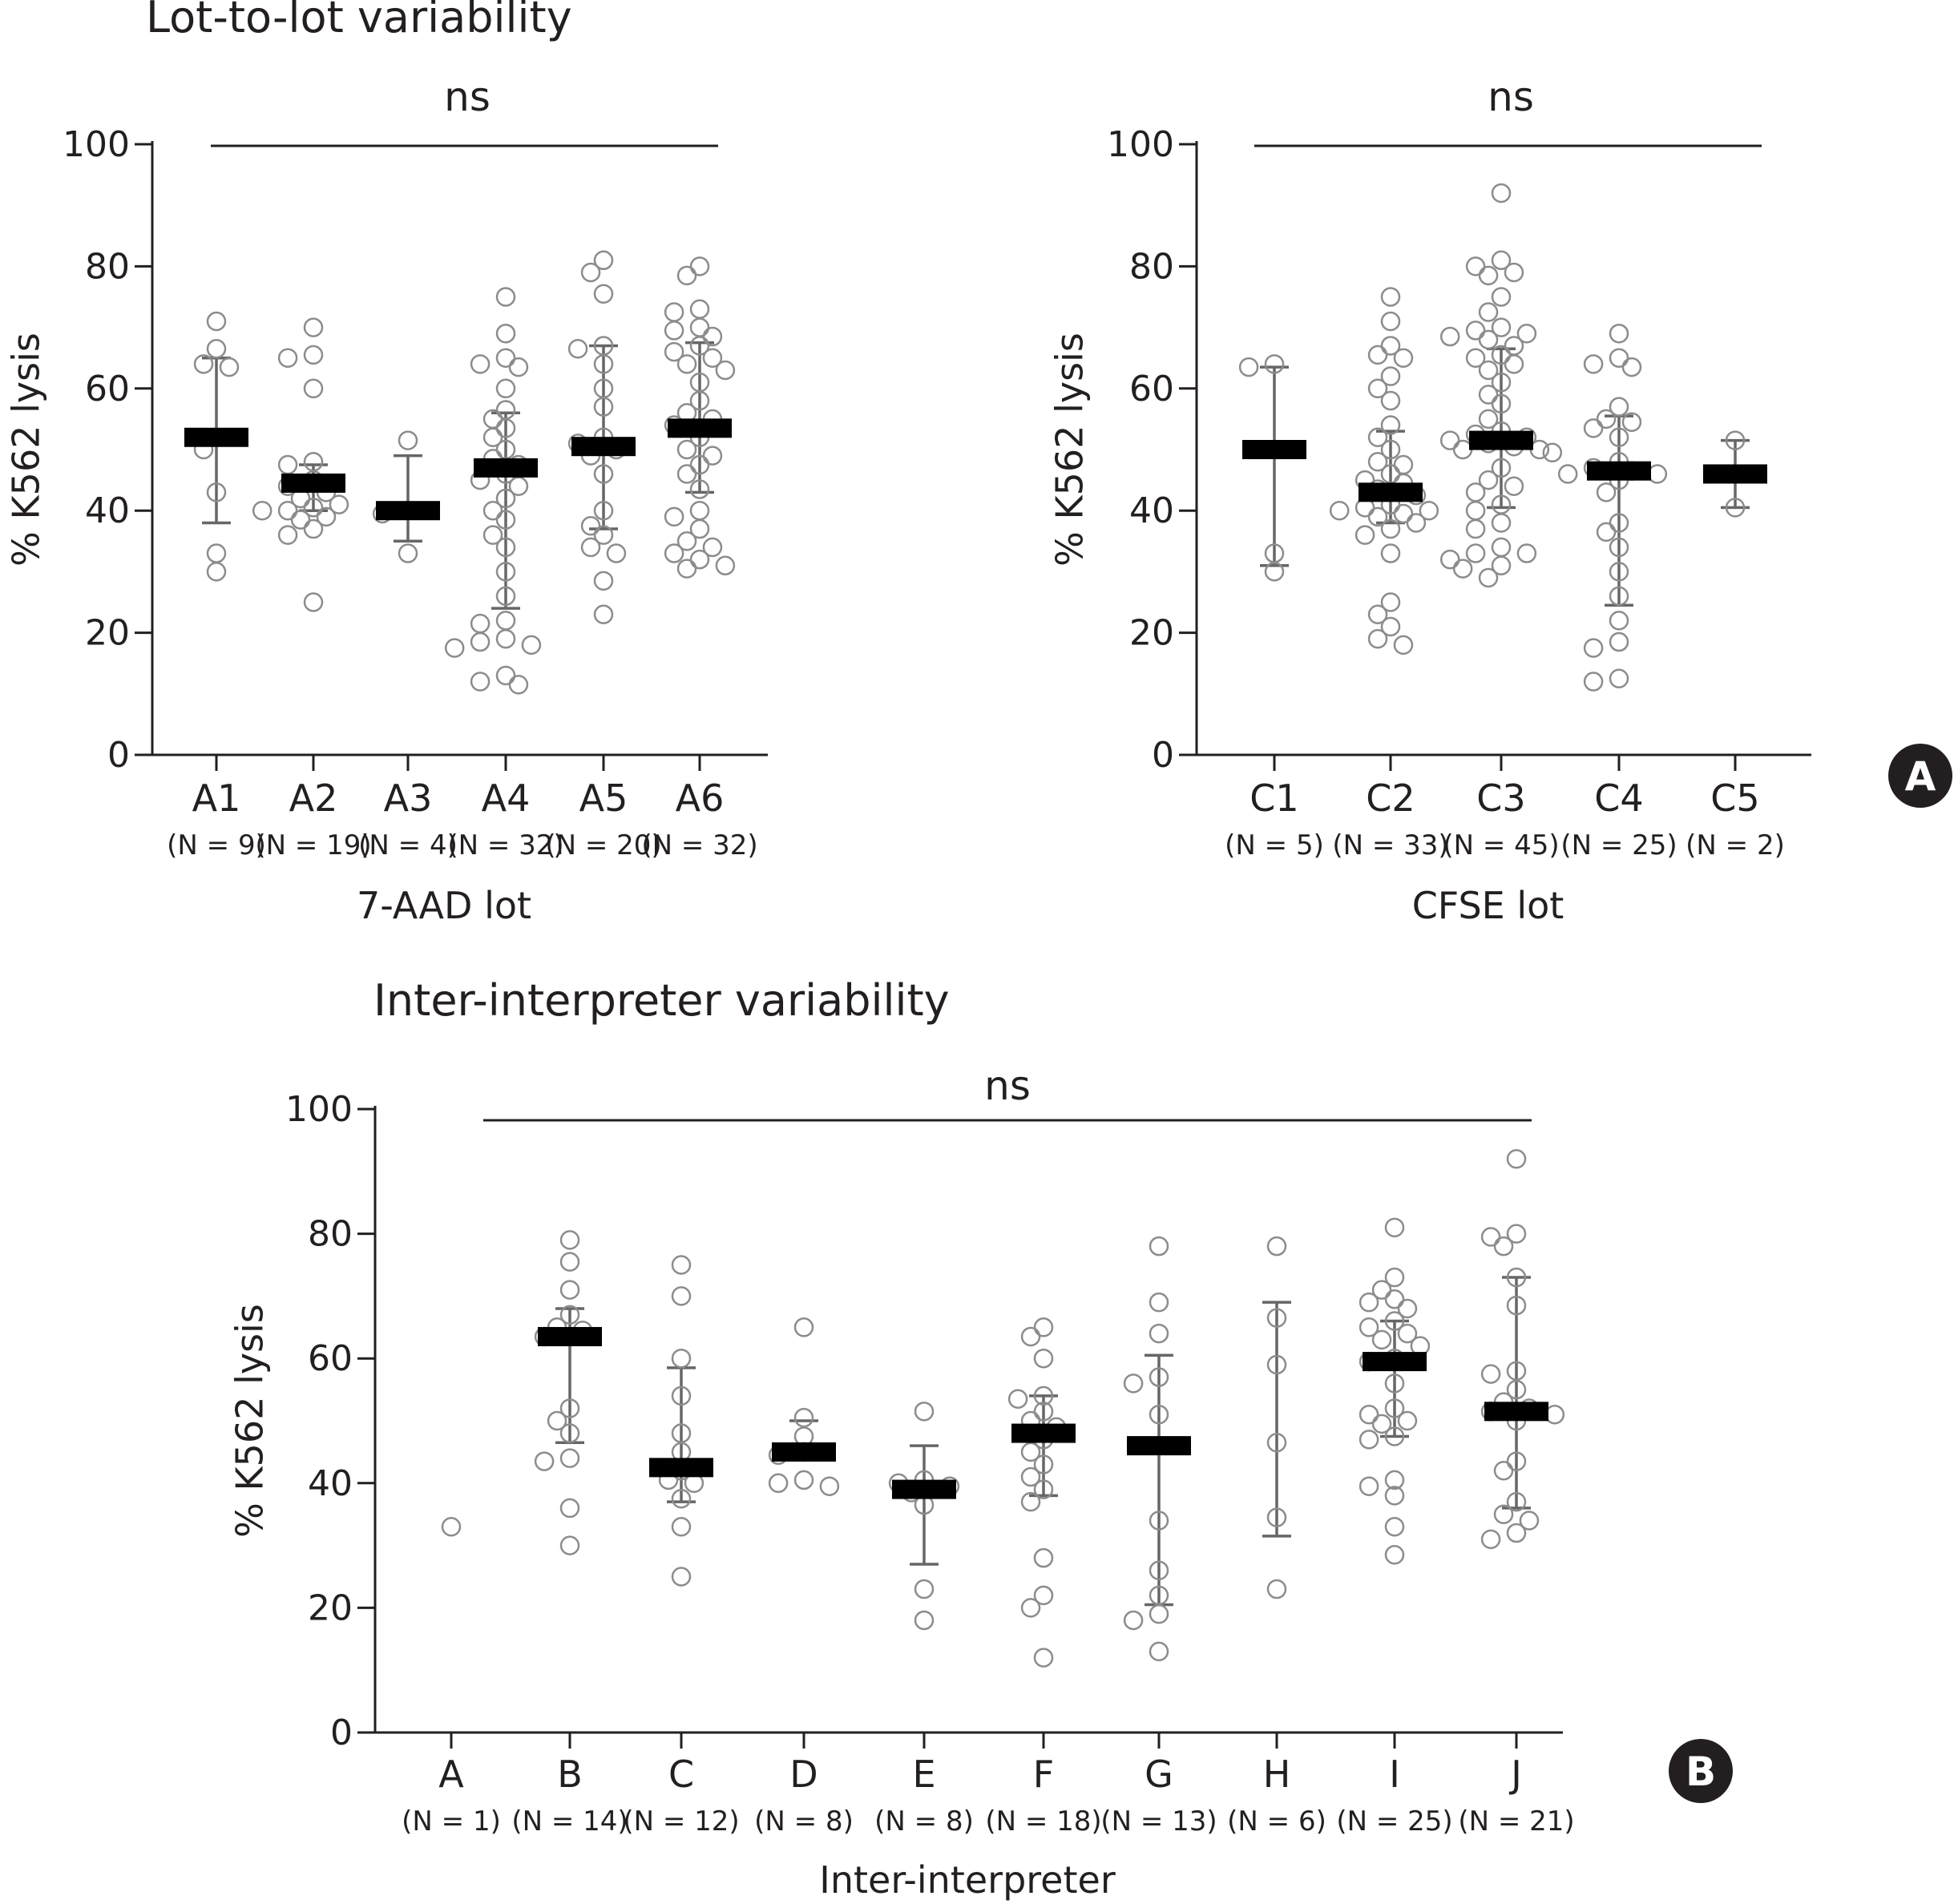 This screenshot has height=1904, width=1954. I want to click on x-axis-title: CFSE lot, so click(1488, 906).